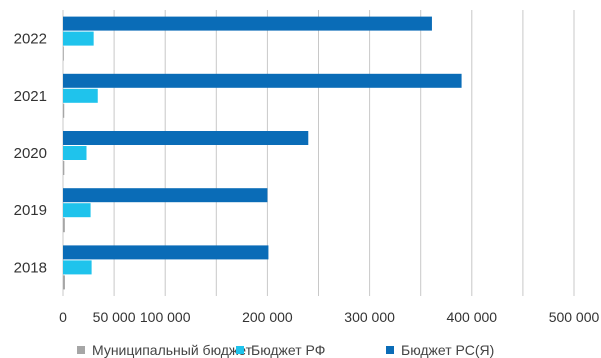  Describe the element at coordinates (30, 39) in the screenshot. I see `category-label: 2022` at that location.